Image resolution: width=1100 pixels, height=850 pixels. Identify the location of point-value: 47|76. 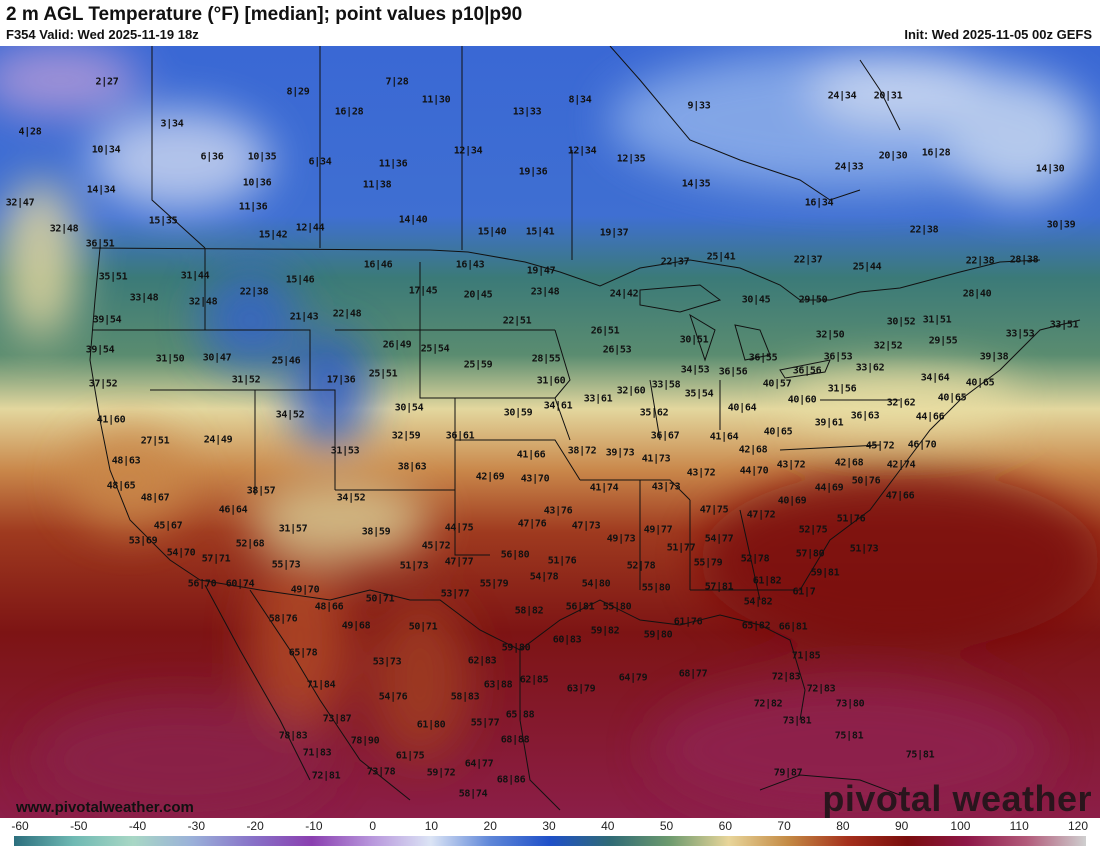
(532, 524).